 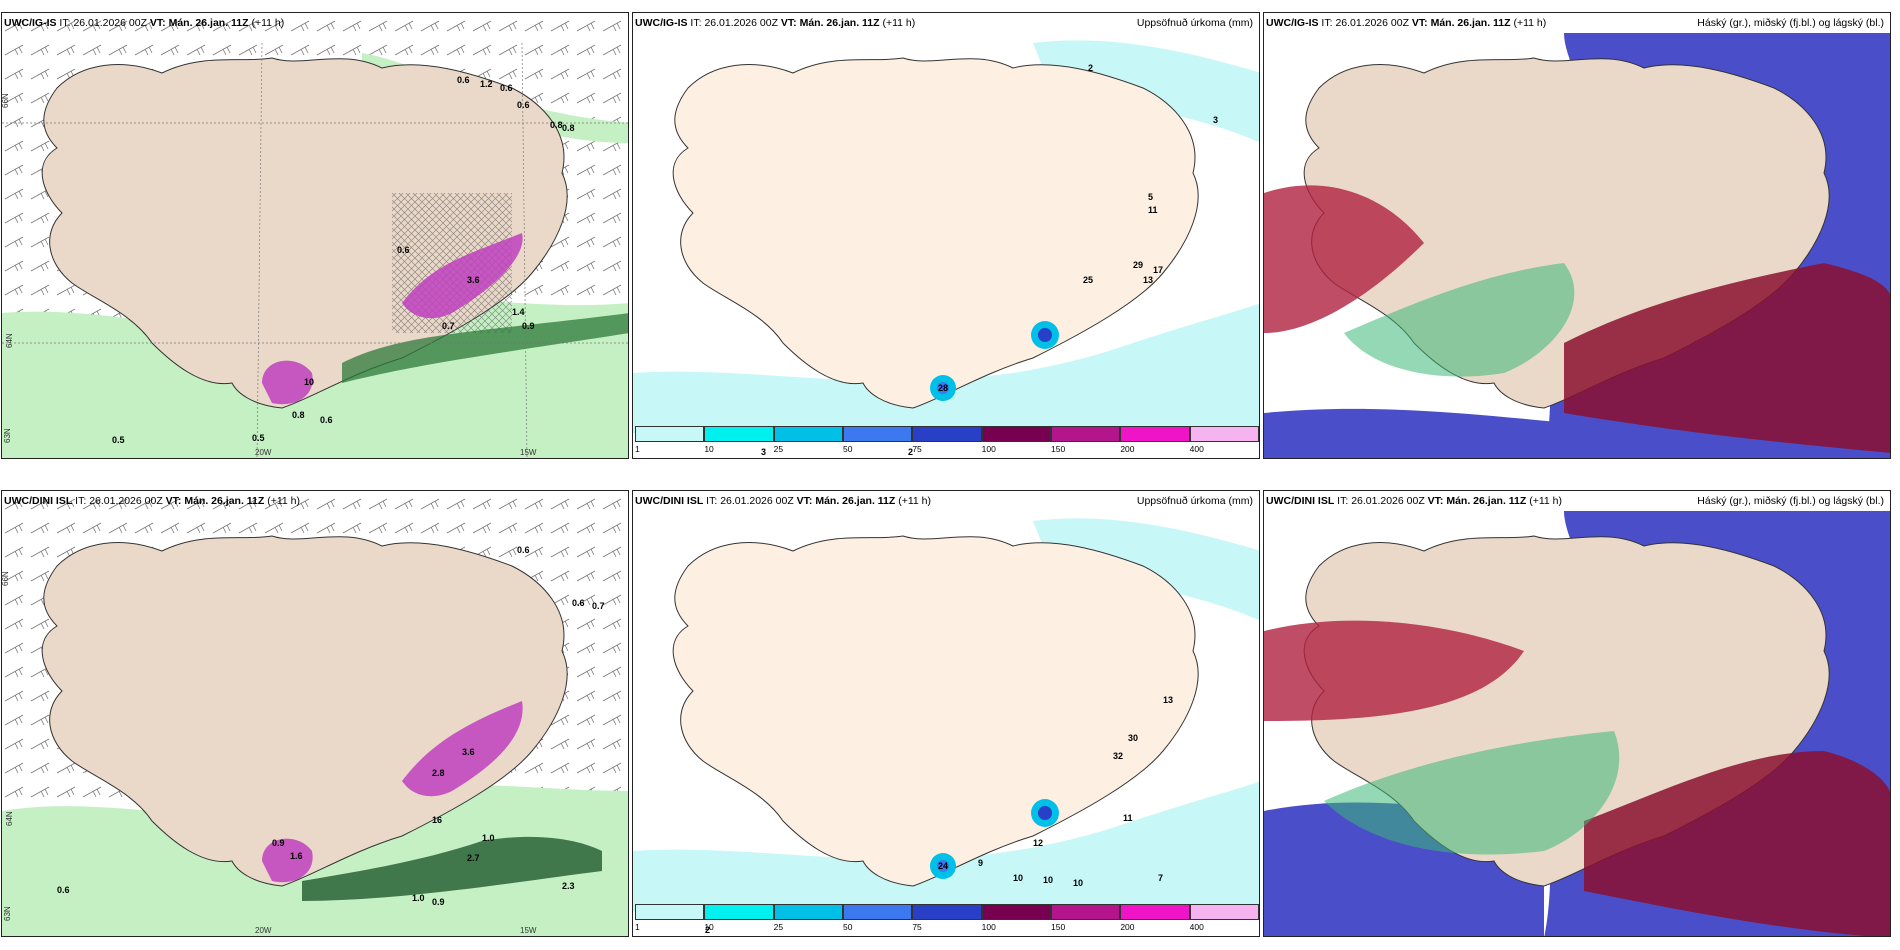 I want to click on svg-text: 64N, so click(x=9, y=818).